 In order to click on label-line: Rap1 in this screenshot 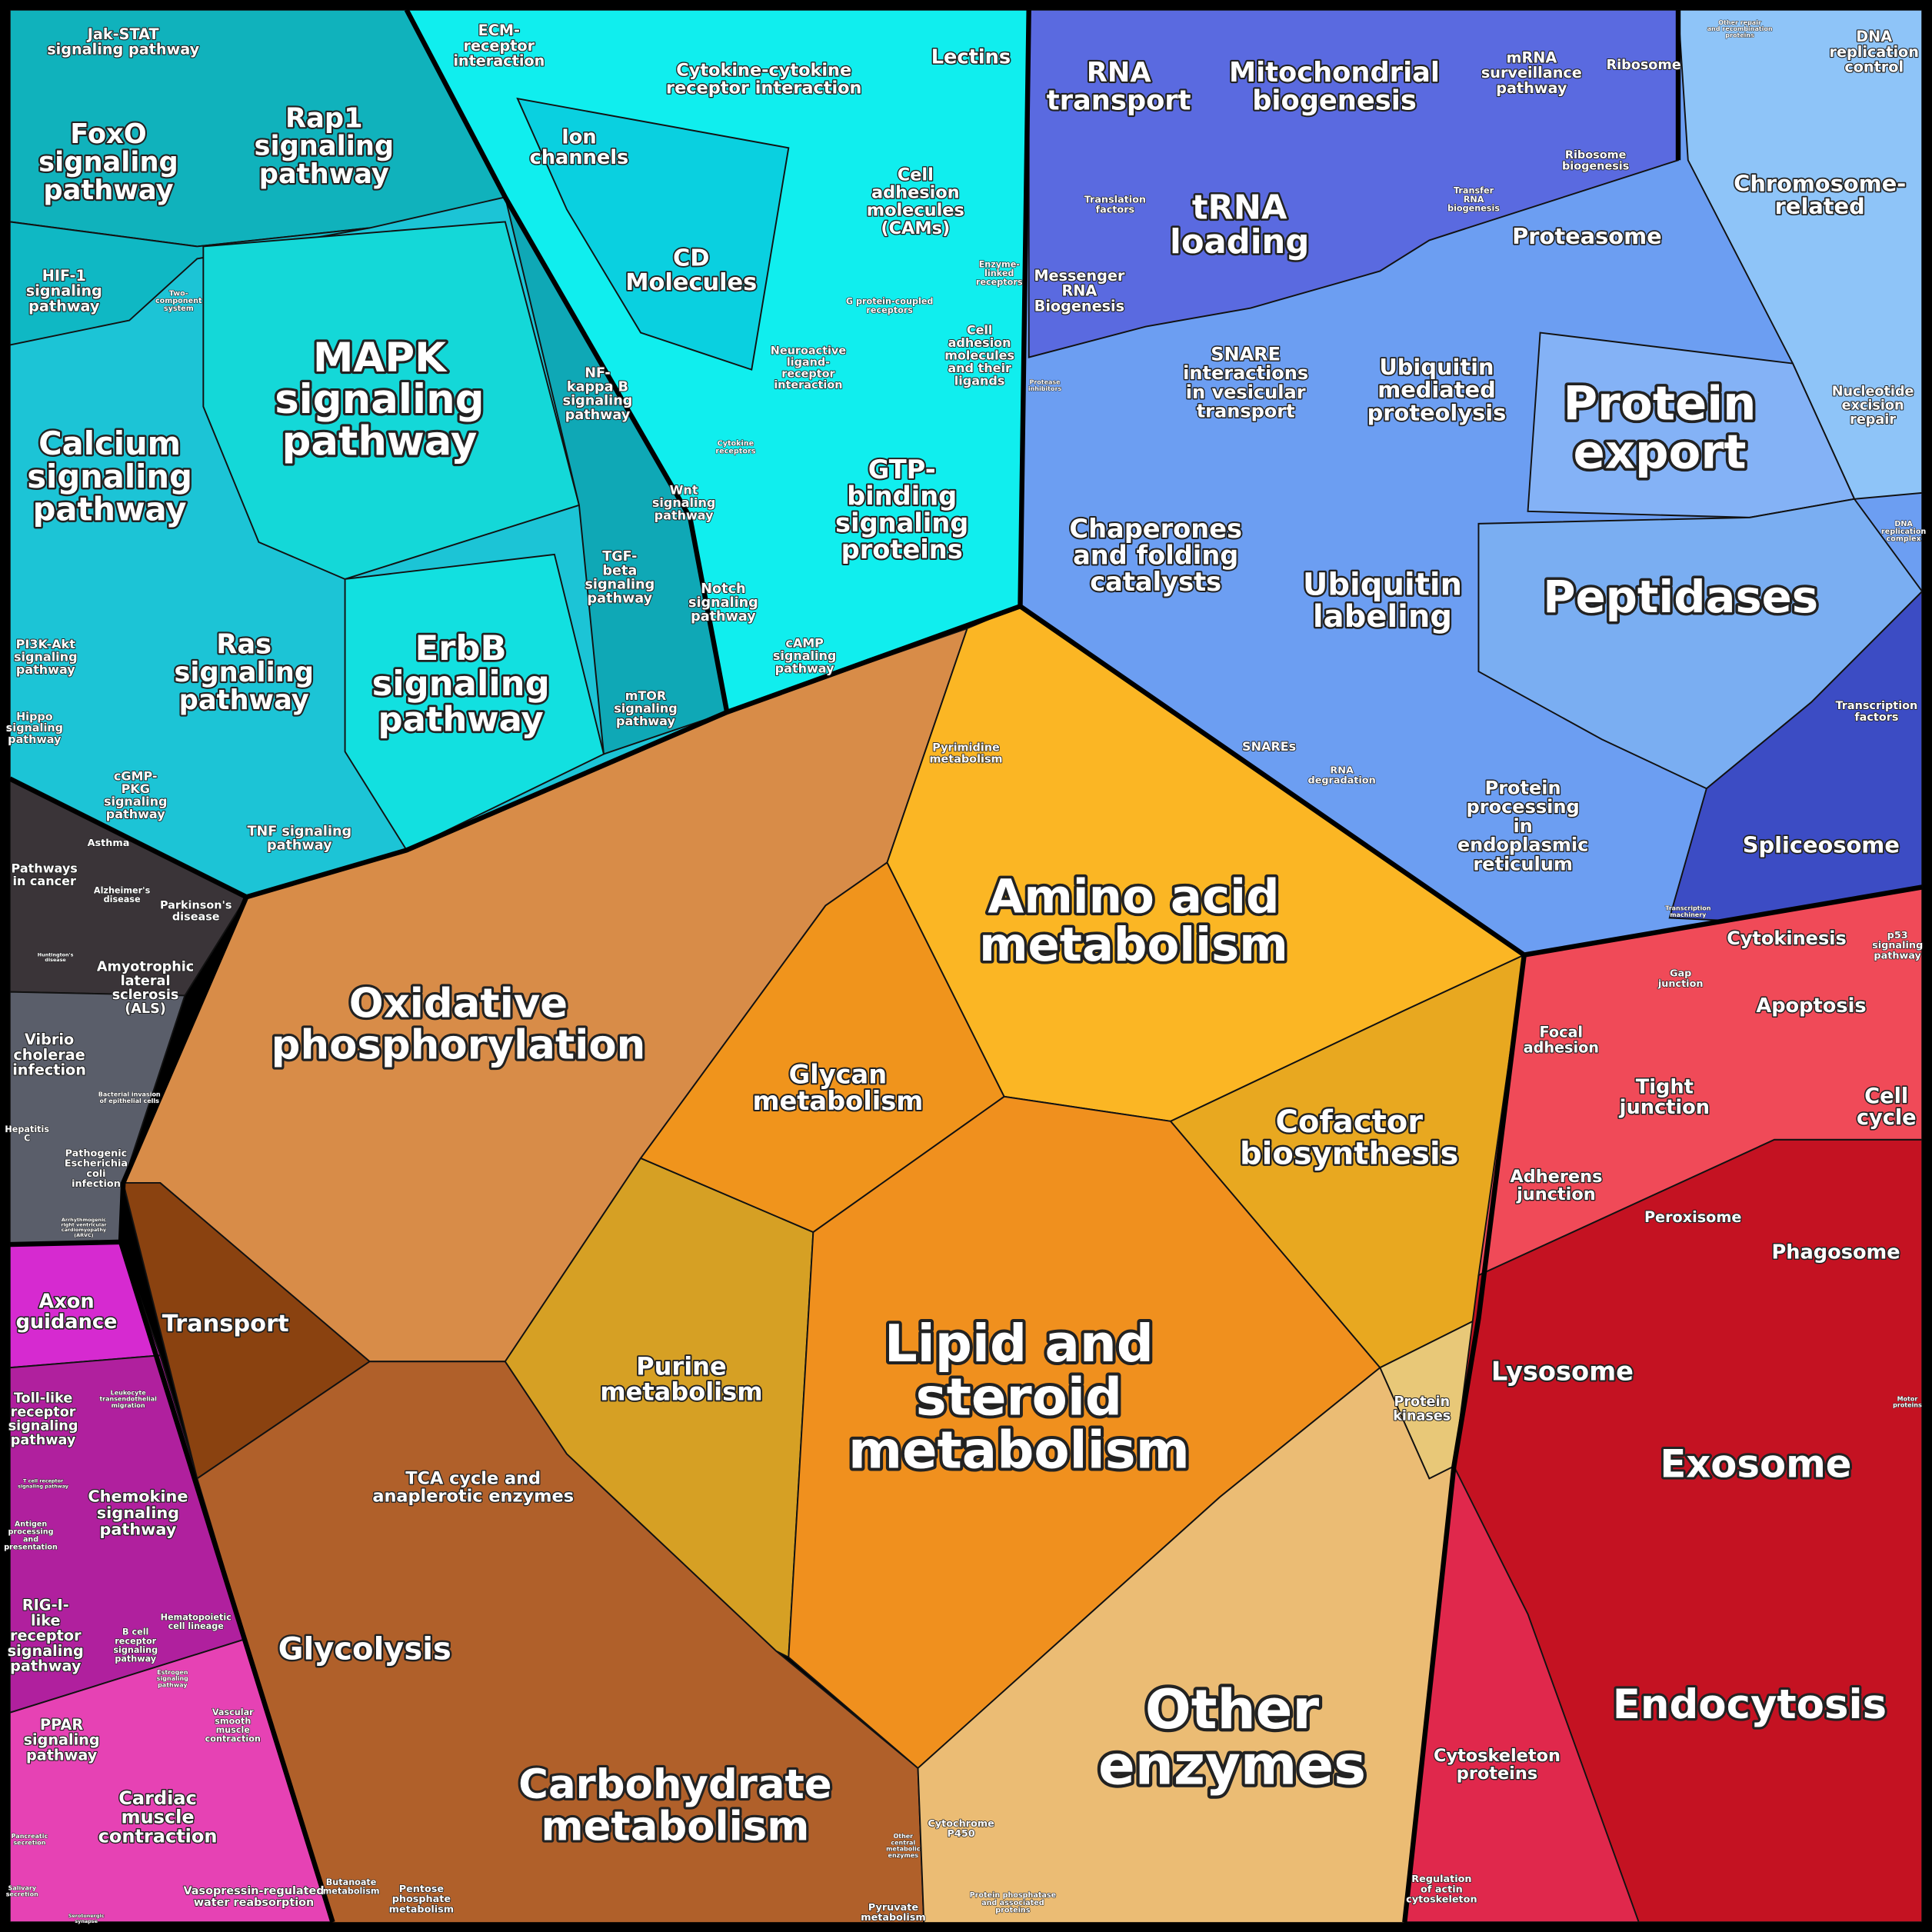, I will do `click(324, 118)`.